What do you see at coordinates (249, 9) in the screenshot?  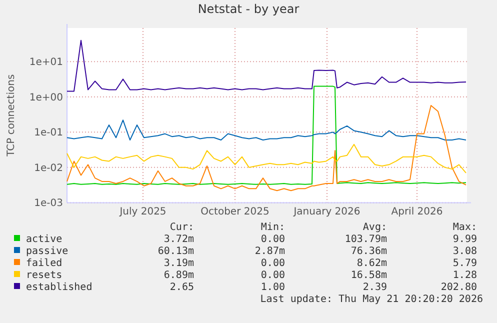 I see `chart-title: Netstat - by year` at bounding box center [249, 9].